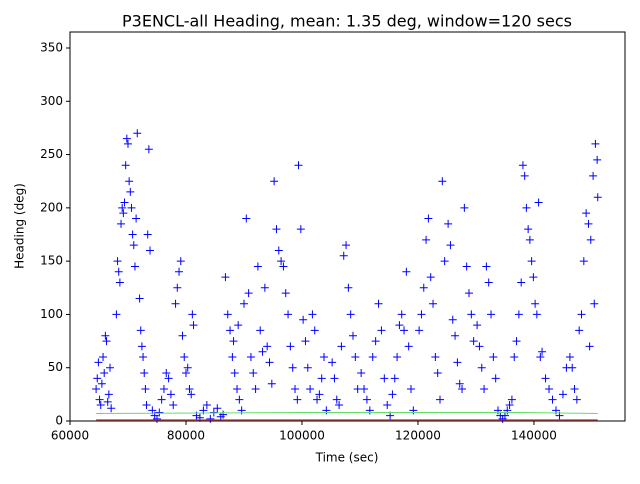 This screenshot has width=640, height=484. What do you see at coordinates (51, 154) in the screenshot?
I see `y-tick-label: 250` at bounding box center [51, 154].